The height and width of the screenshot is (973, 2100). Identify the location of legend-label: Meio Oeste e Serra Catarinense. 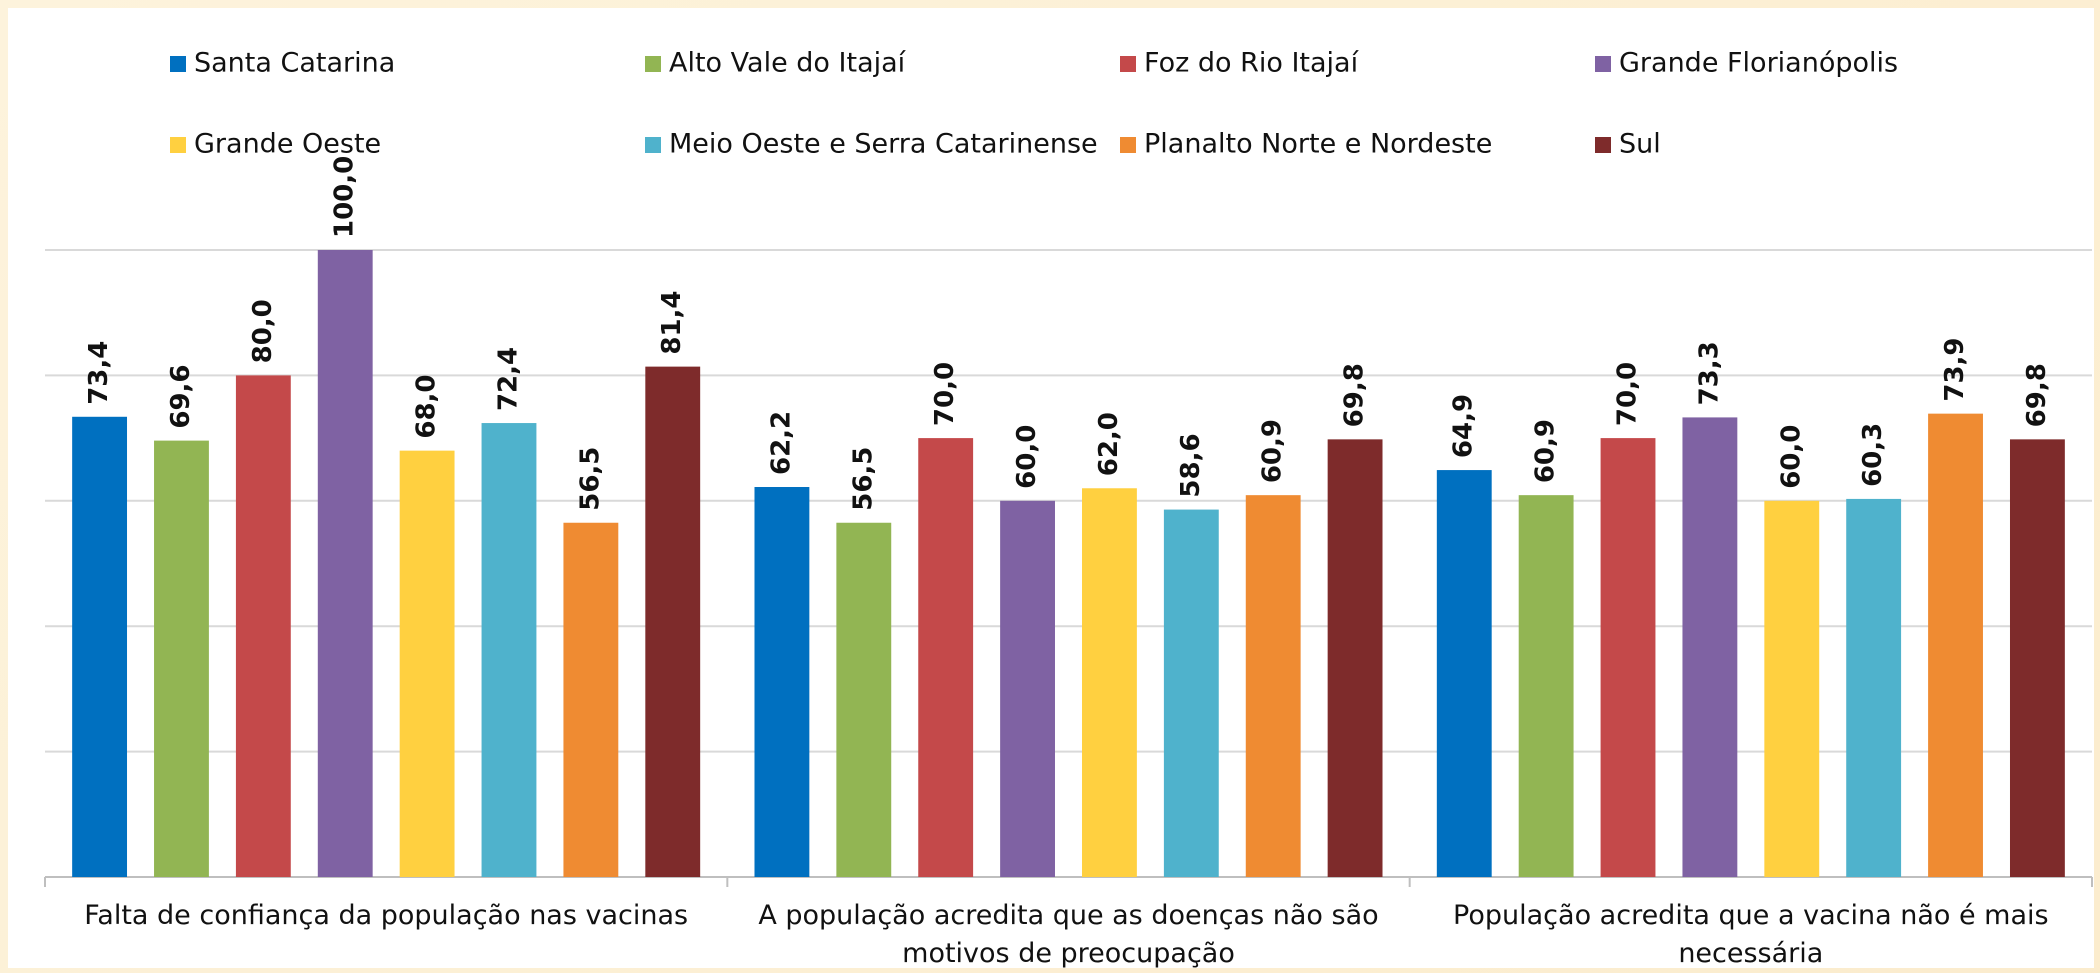
(883, 144).